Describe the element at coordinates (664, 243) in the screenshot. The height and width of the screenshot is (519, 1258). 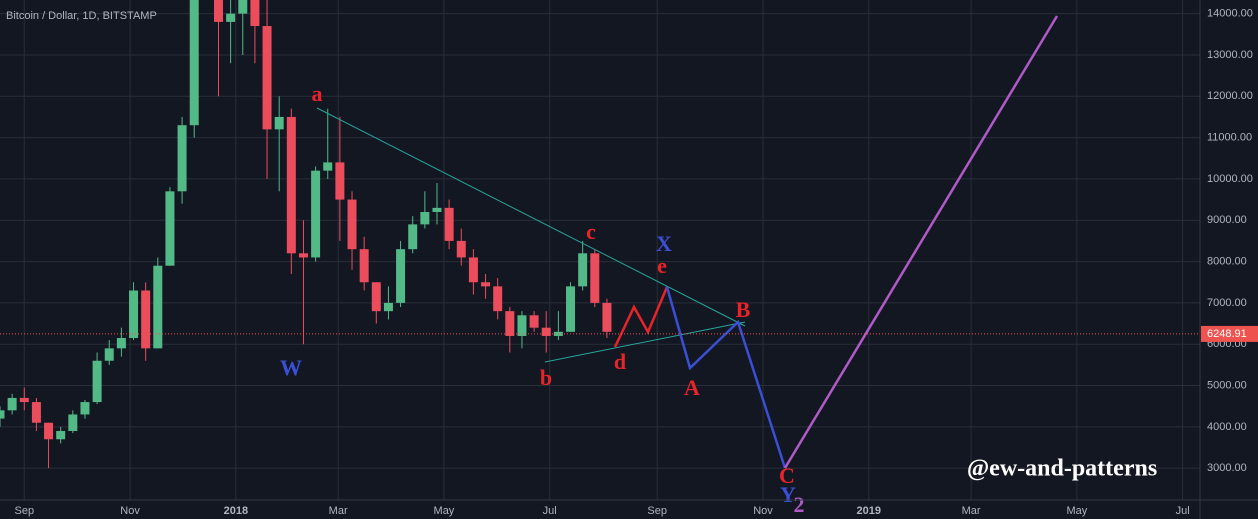
I see `wave-label: X` at that location.